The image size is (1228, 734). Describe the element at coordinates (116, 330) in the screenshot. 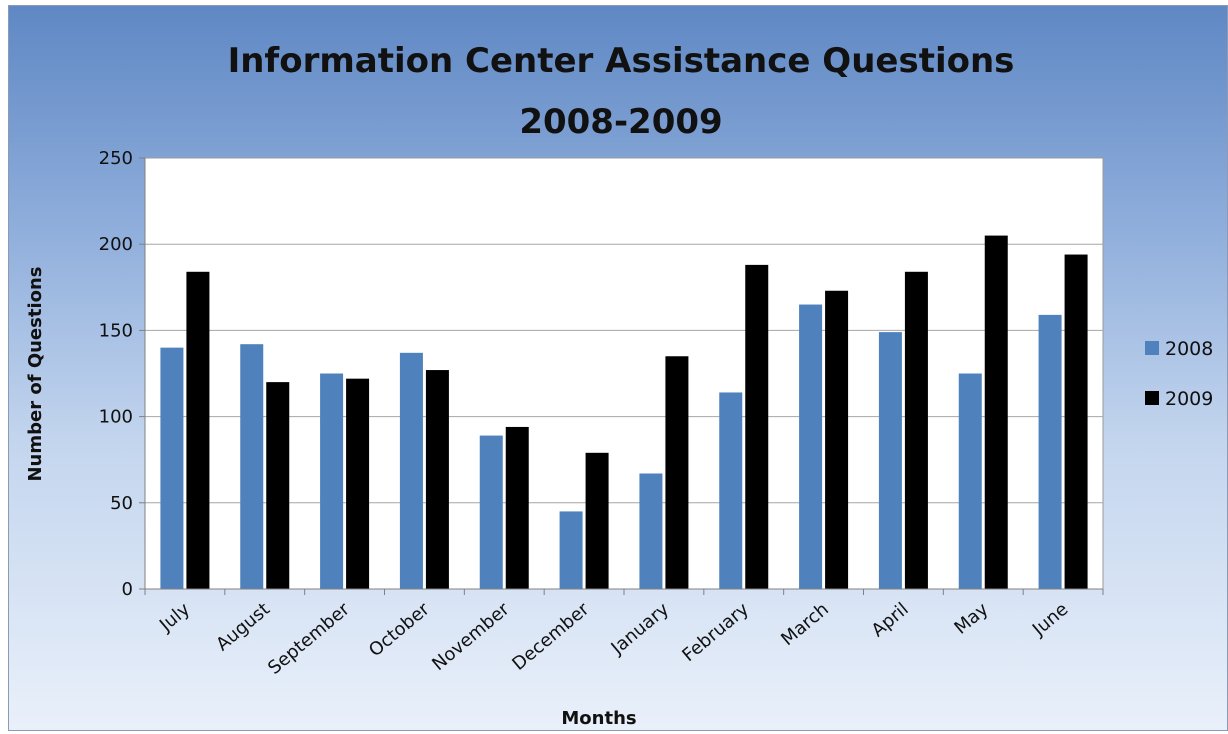

I see `y-tick-label: 150` at that location.